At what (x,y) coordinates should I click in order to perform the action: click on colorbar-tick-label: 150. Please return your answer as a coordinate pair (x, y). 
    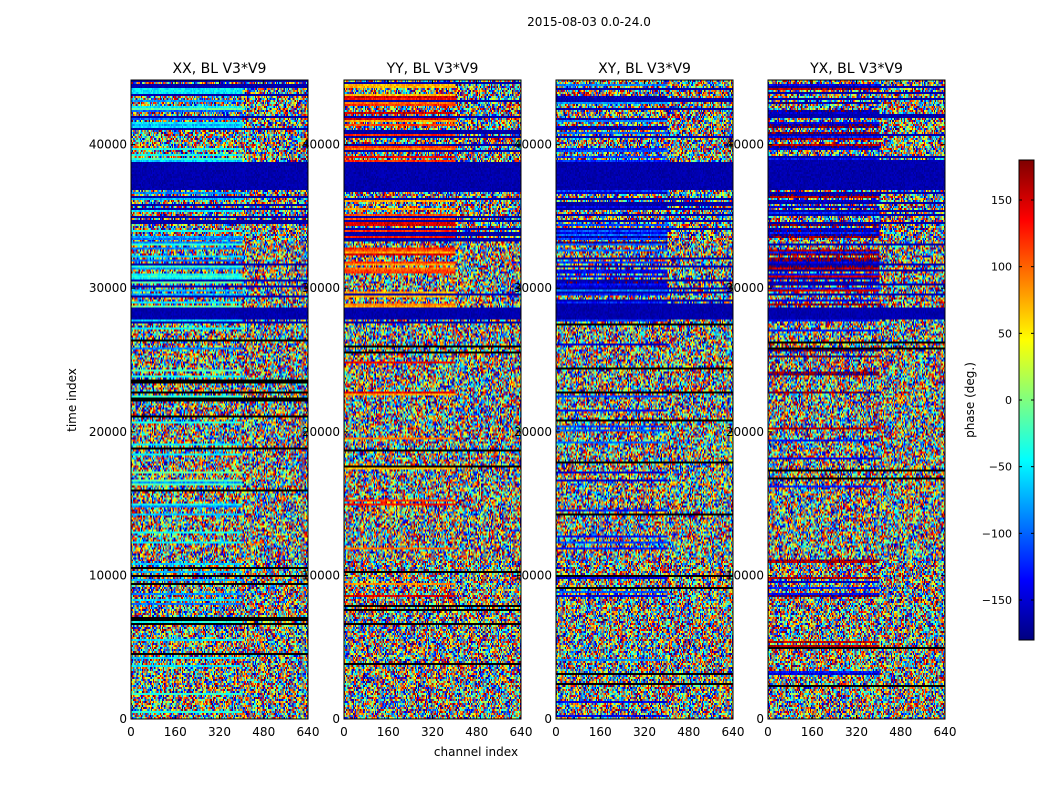
    Looking at the image, I should click on (1001, 200).